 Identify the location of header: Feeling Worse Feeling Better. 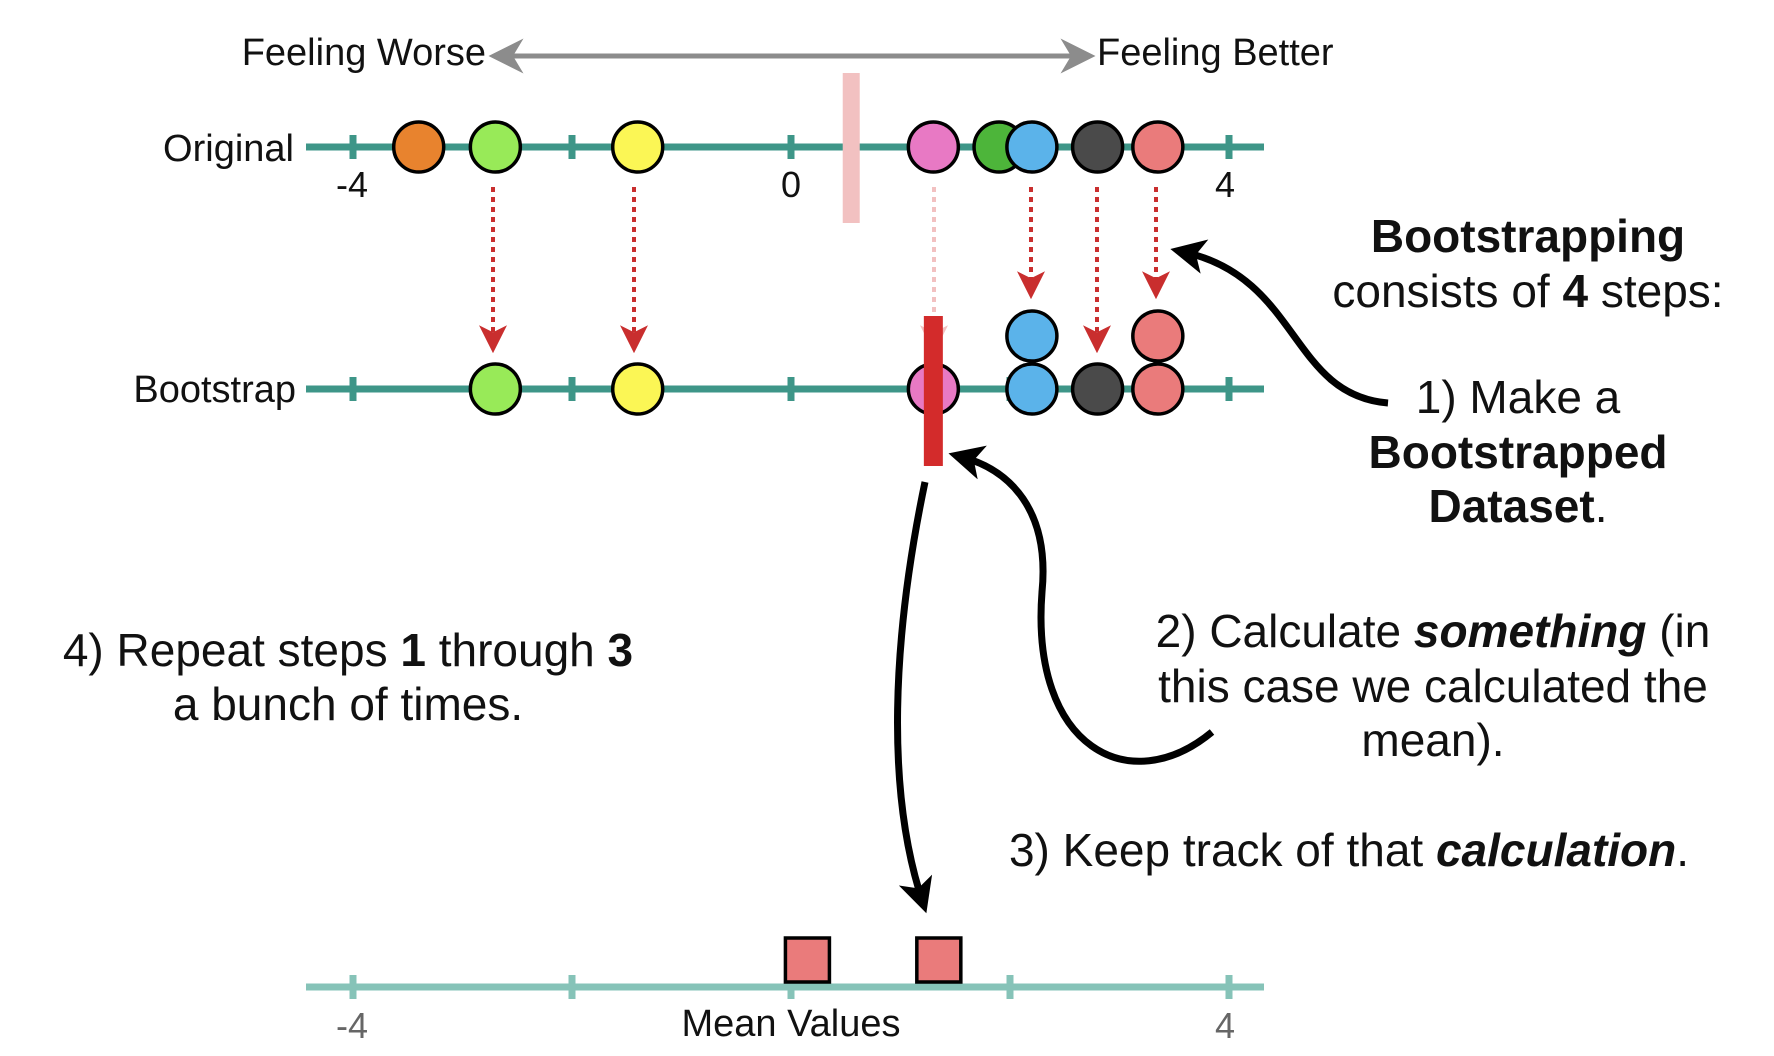
(788, 53).